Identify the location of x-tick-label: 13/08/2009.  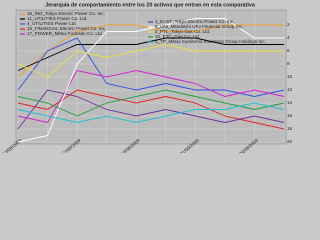
(12, 145).